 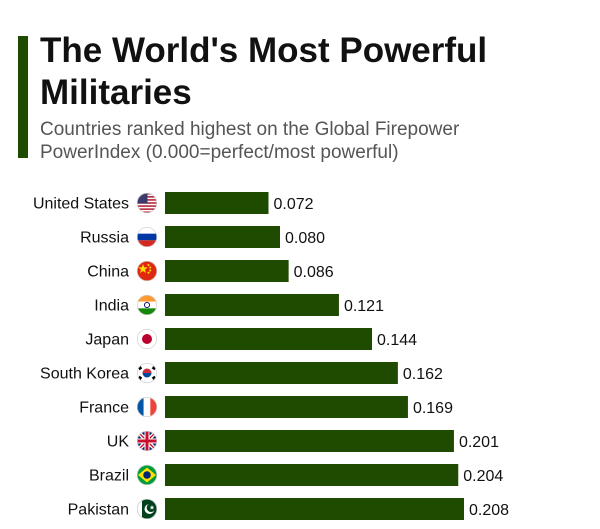 What do you see at coordinates (111, 306) in the screenshot?
I see `category-label: India` at bounding box center [111, 306].